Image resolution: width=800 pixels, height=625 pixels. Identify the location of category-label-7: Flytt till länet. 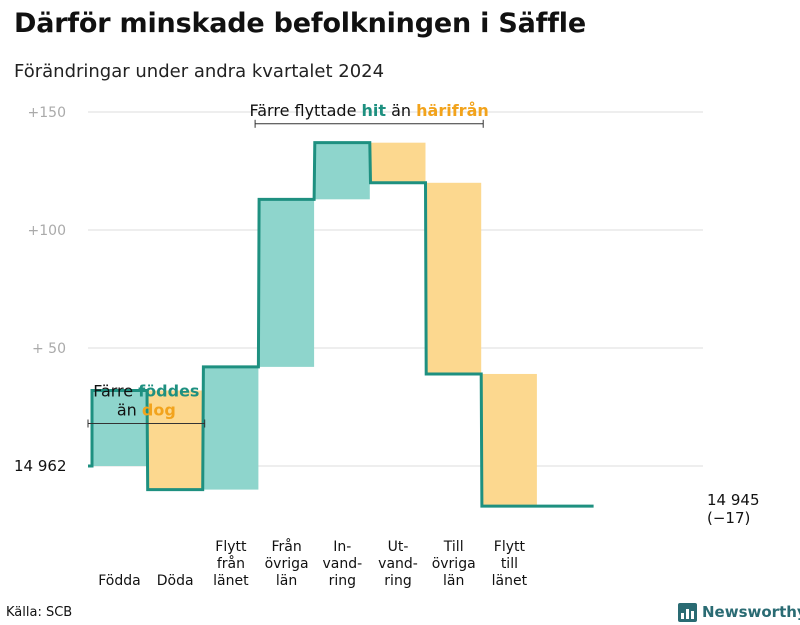
(510, 564).